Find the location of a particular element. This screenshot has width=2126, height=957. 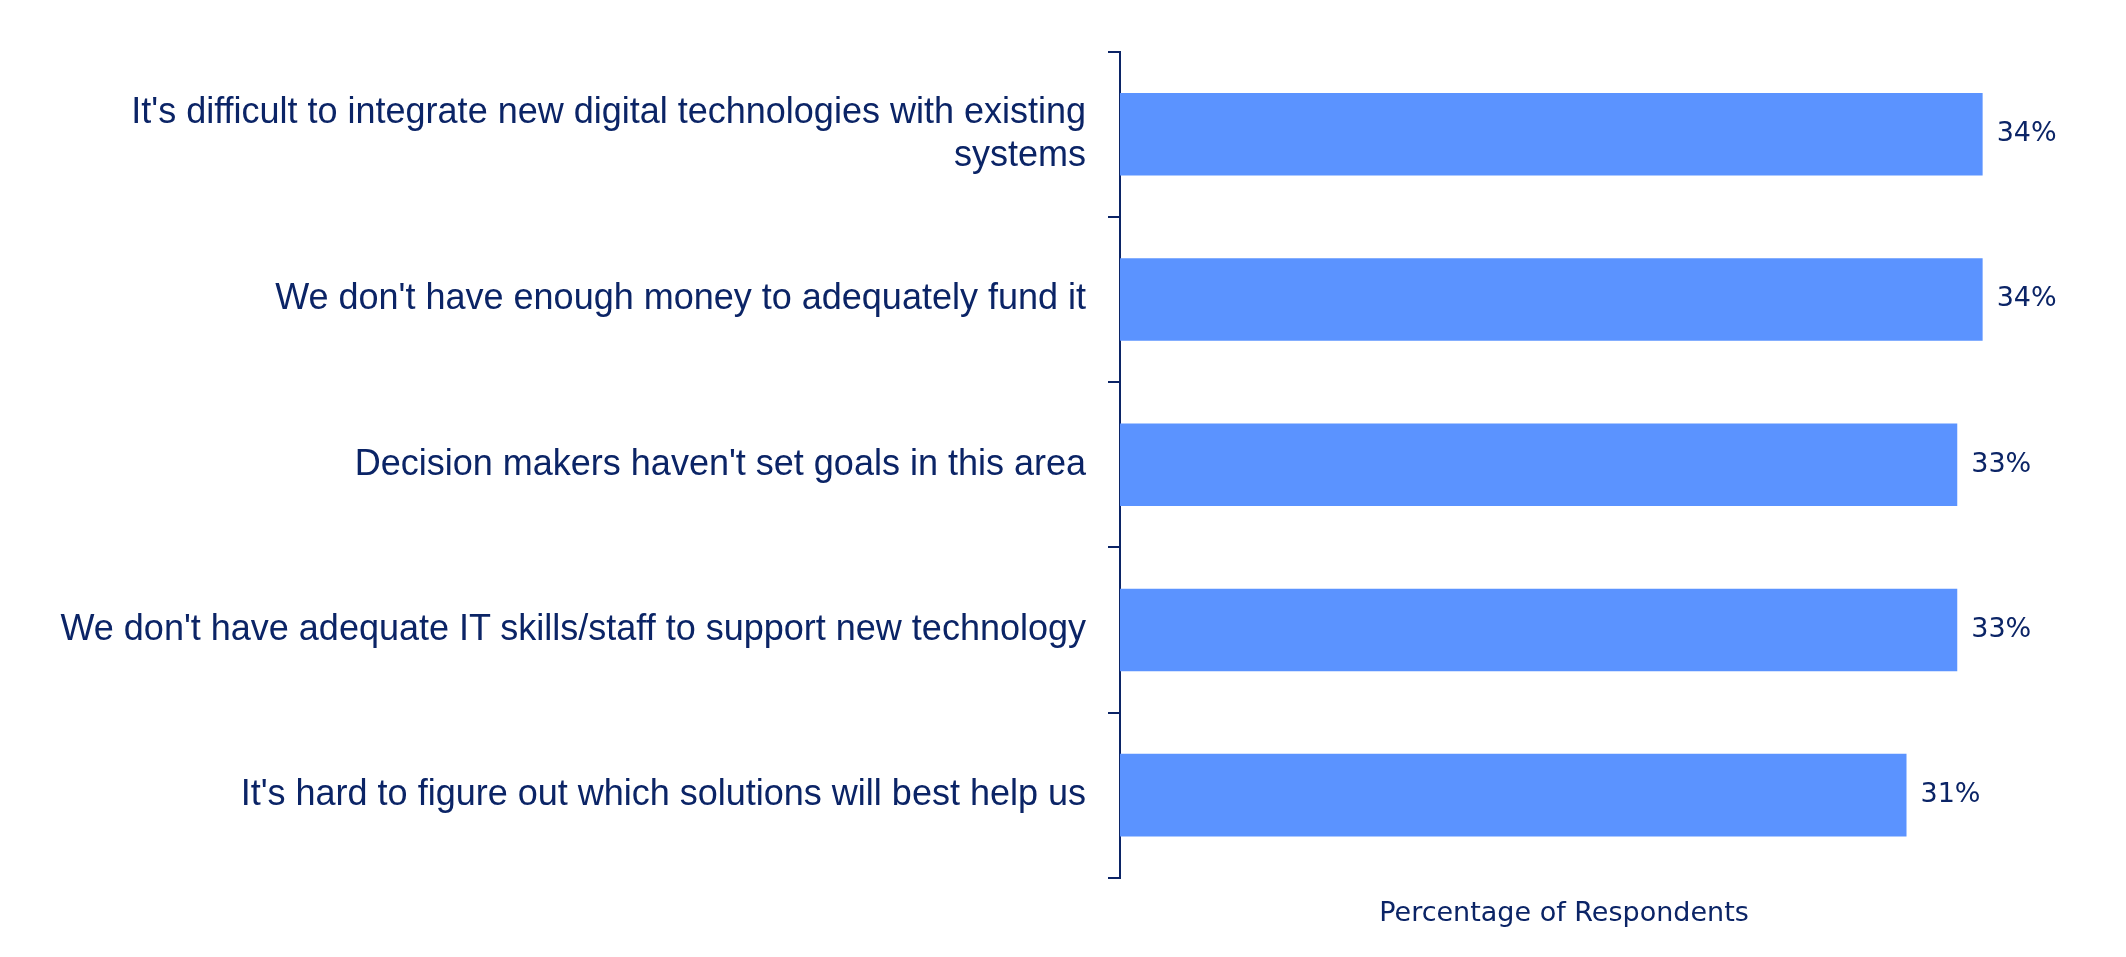

y-tick-label: It's hard to figure out which solutions will best help us is located at coordinates (663, 793).